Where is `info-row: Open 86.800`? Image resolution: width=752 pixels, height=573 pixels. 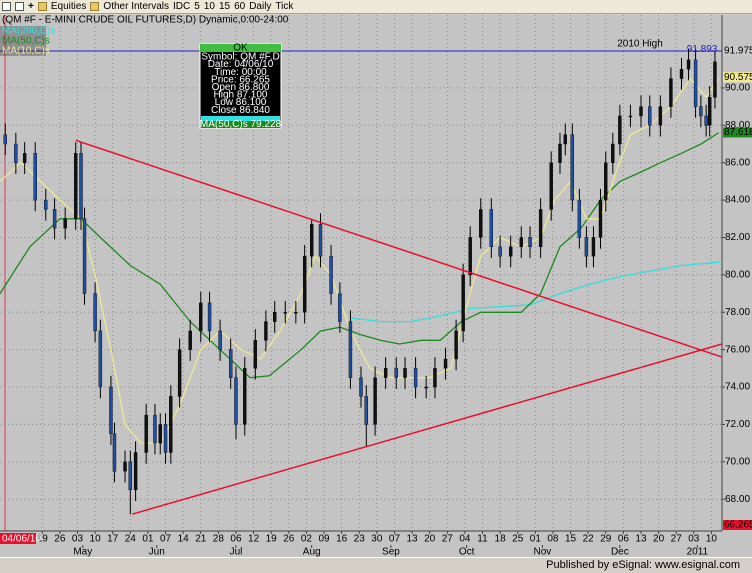 info-row: Open 86.800 is located at coordinates (241, 87).